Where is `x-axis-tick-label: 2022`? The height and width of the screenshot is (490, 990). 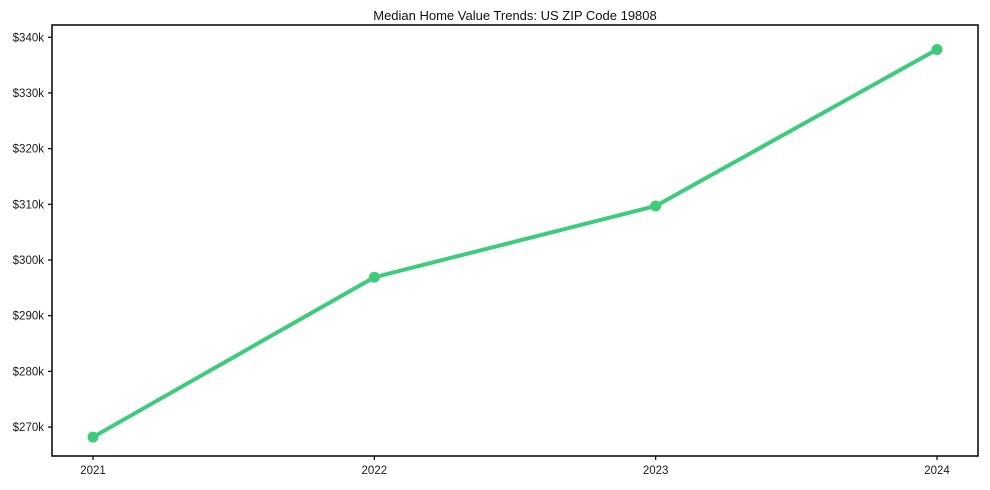
x-axis-tick-label: 2022 is located at coordinates (375, 471).